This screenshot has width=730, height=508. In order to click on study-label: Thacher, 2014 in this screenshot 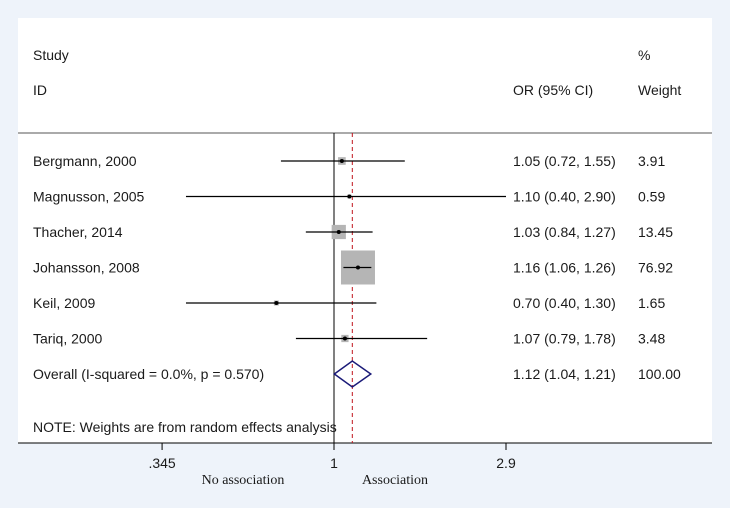, I will do `click(78, 232)`.